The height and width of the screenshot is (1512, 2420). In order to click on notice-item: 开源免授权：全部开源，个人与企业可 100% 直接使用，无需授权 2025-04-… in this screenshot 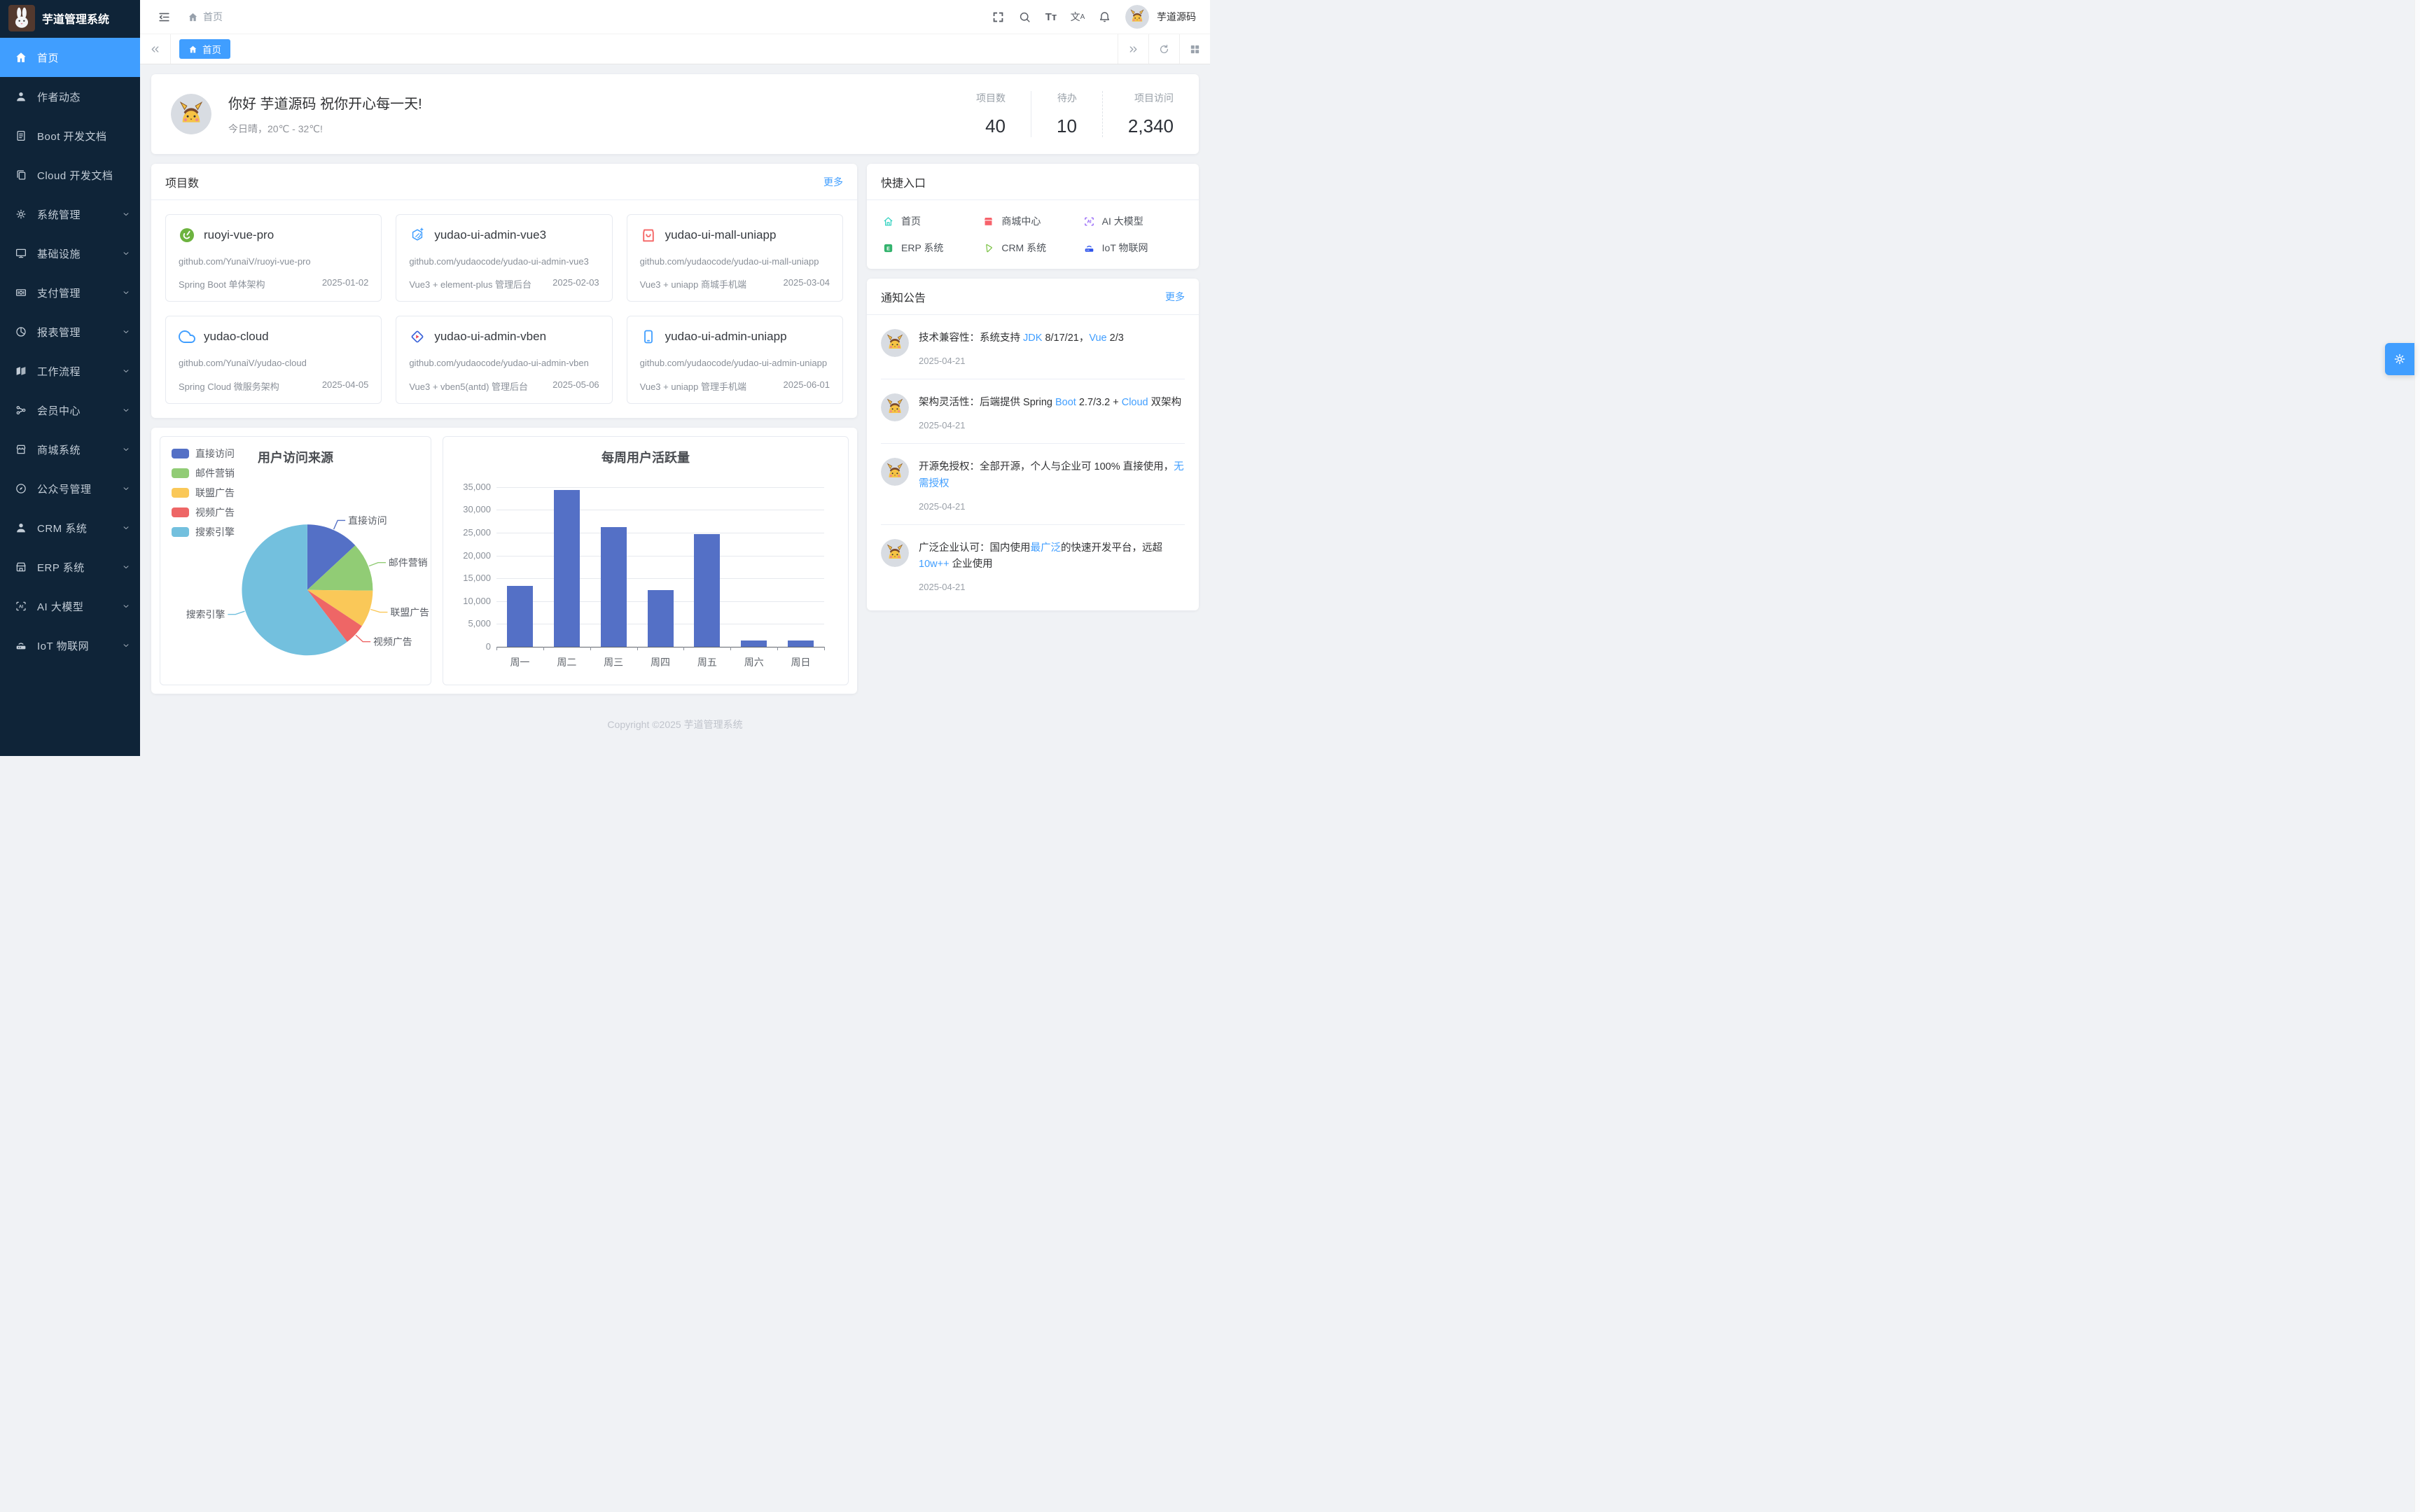, I will do `click(1033, 483)`.